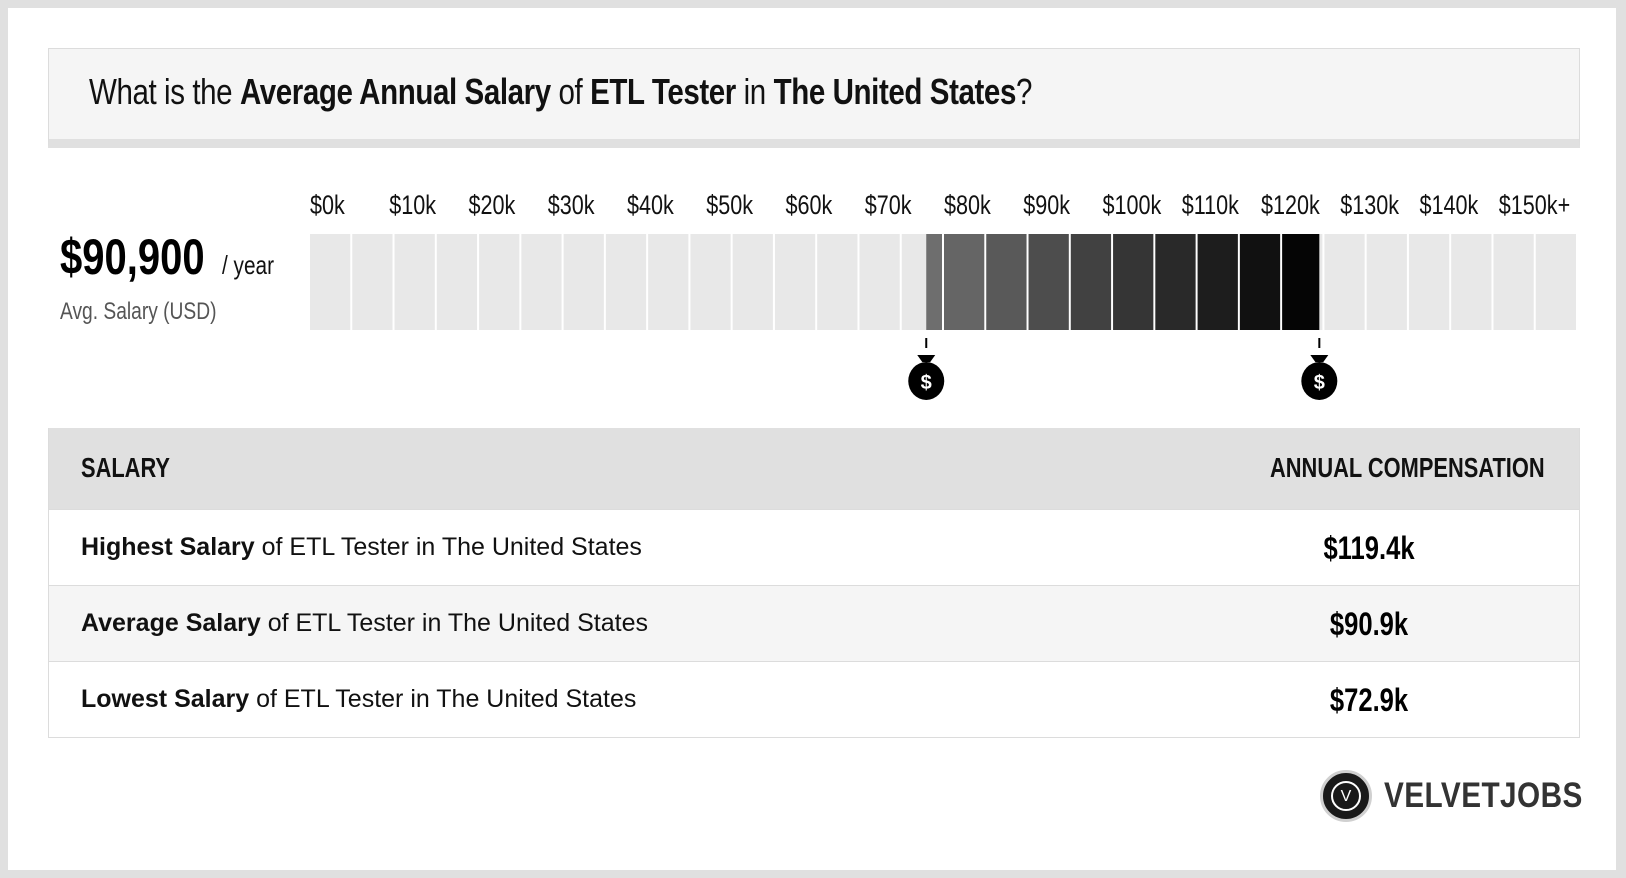 This screenshot has width=1626, height=878. Describe the element at coordinates (1369, 700) in the screenshot. I see `row-value: $72.9k` at that location.